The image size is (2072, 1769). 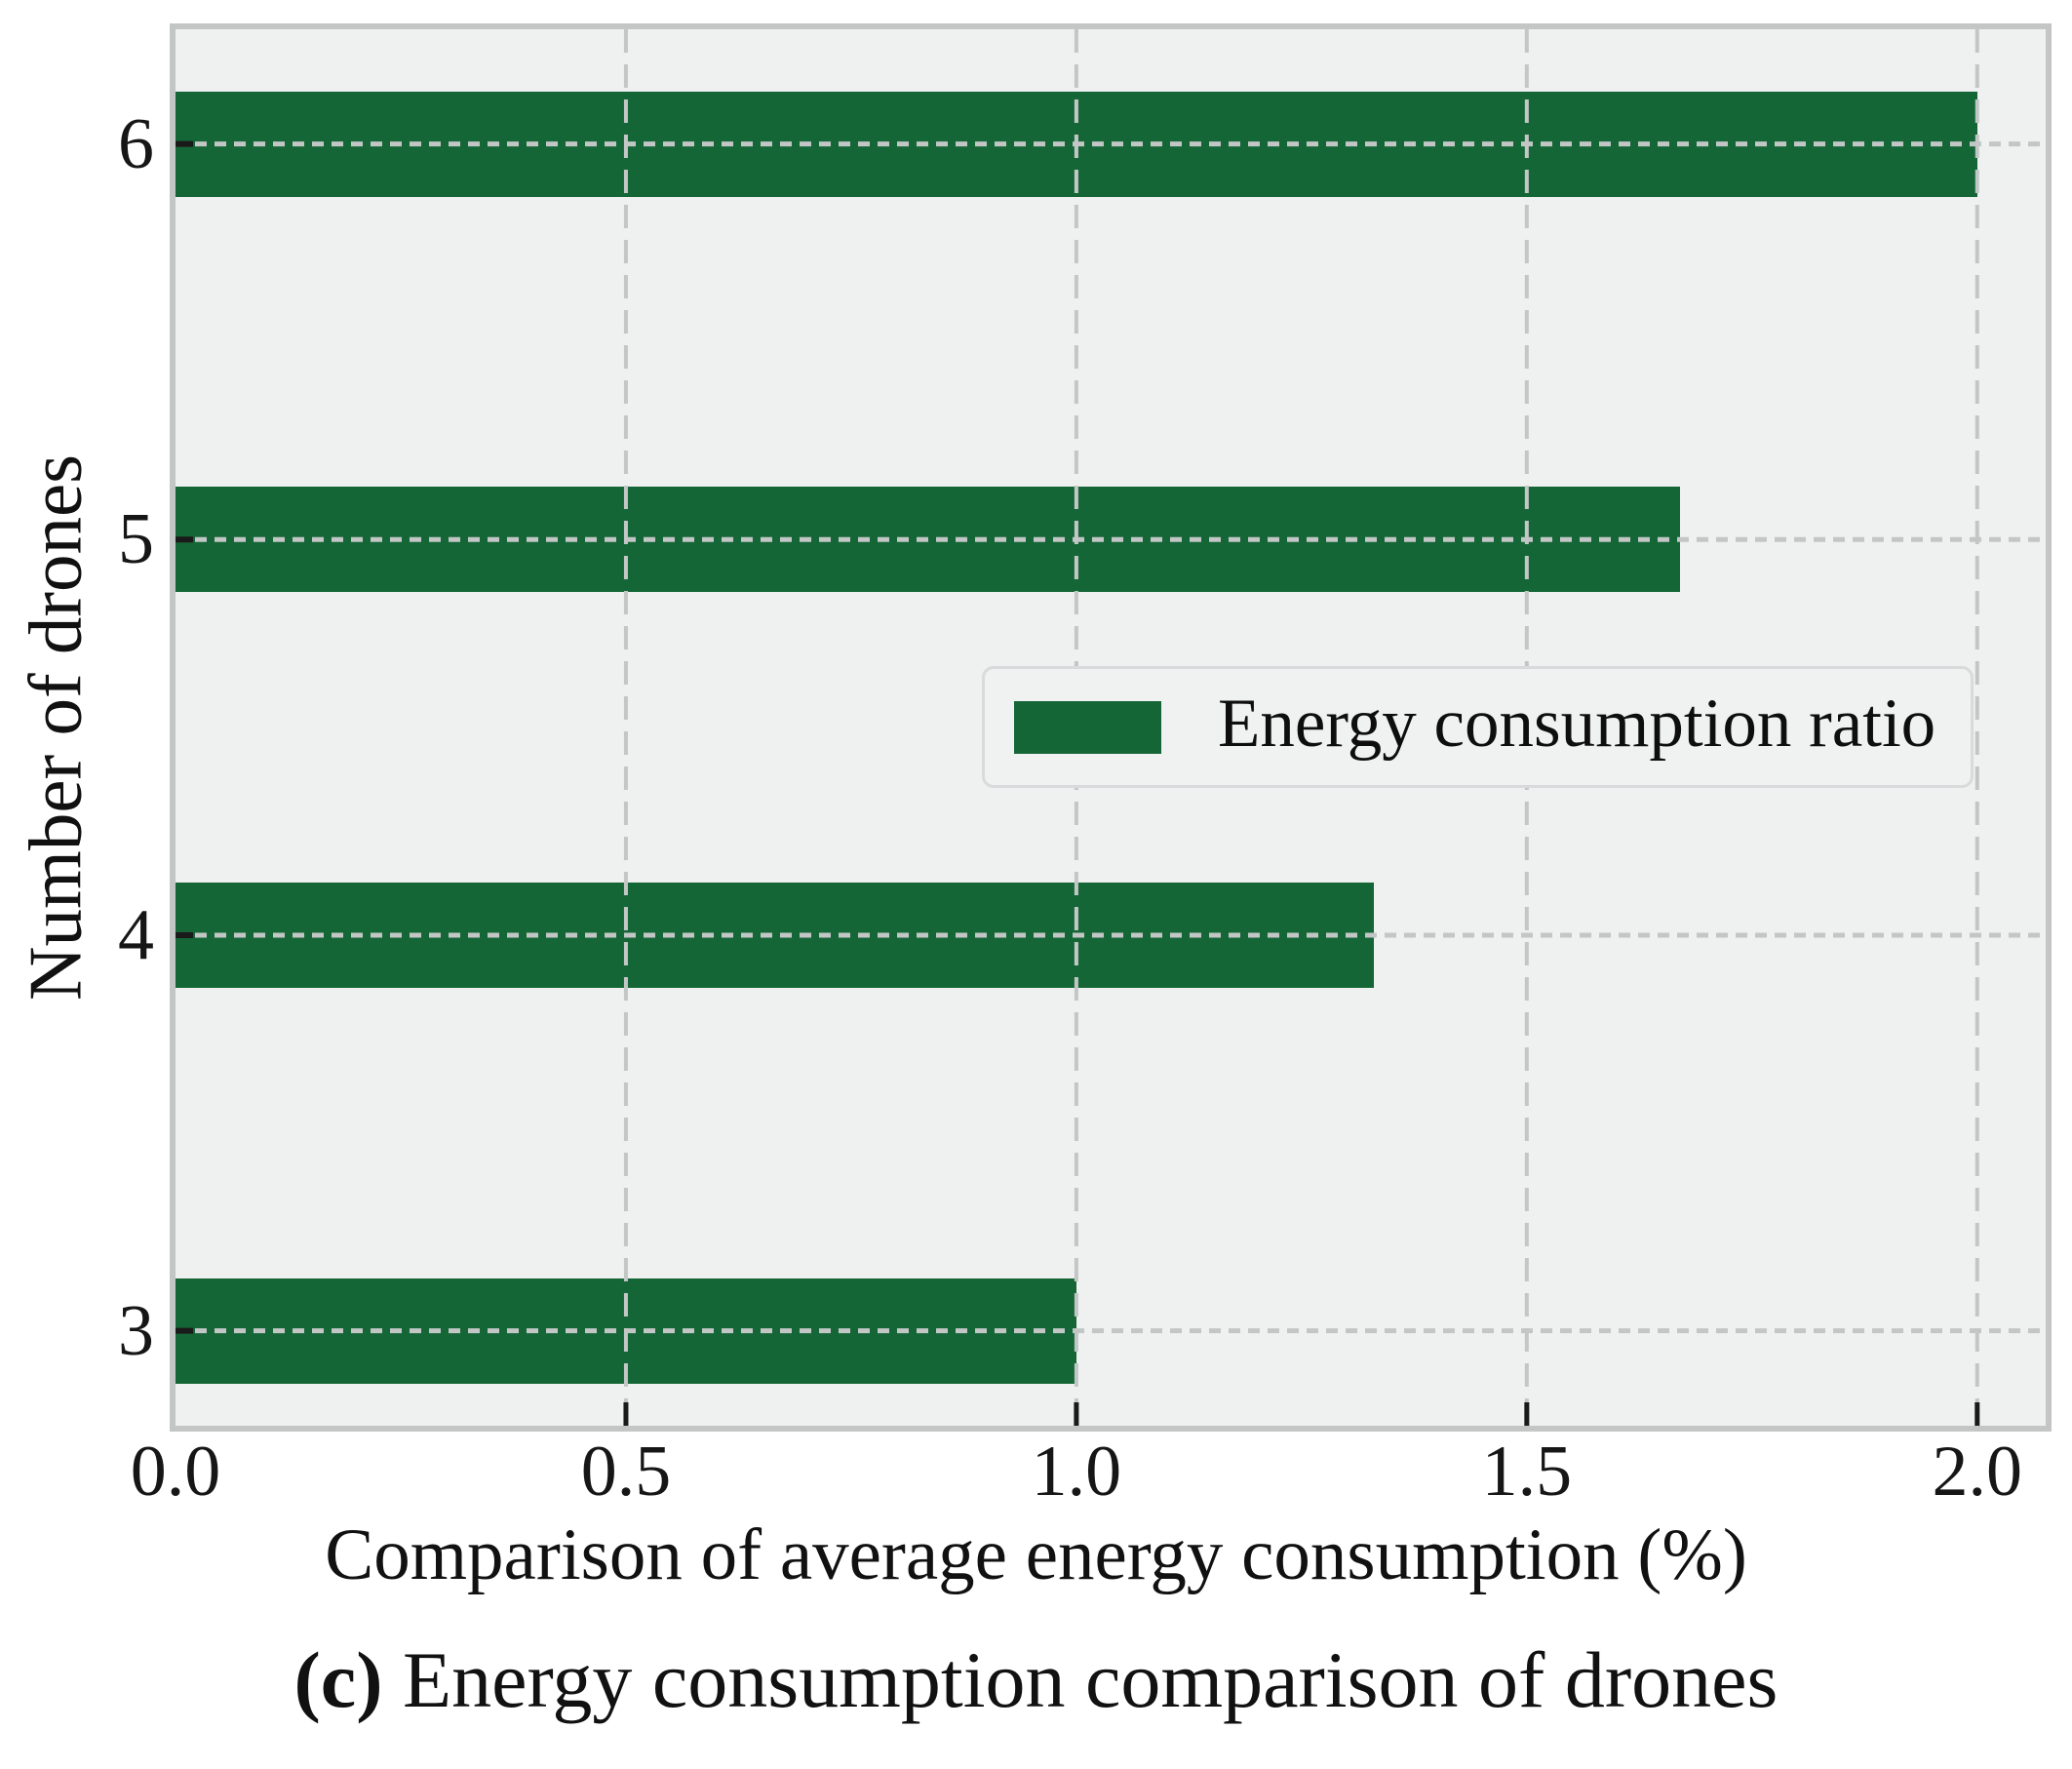 What do you see at coordinates (1577, 724) in the screenshot?
I see `legend-label: Energy consumption ratio` at bounding box center [1577, 724].